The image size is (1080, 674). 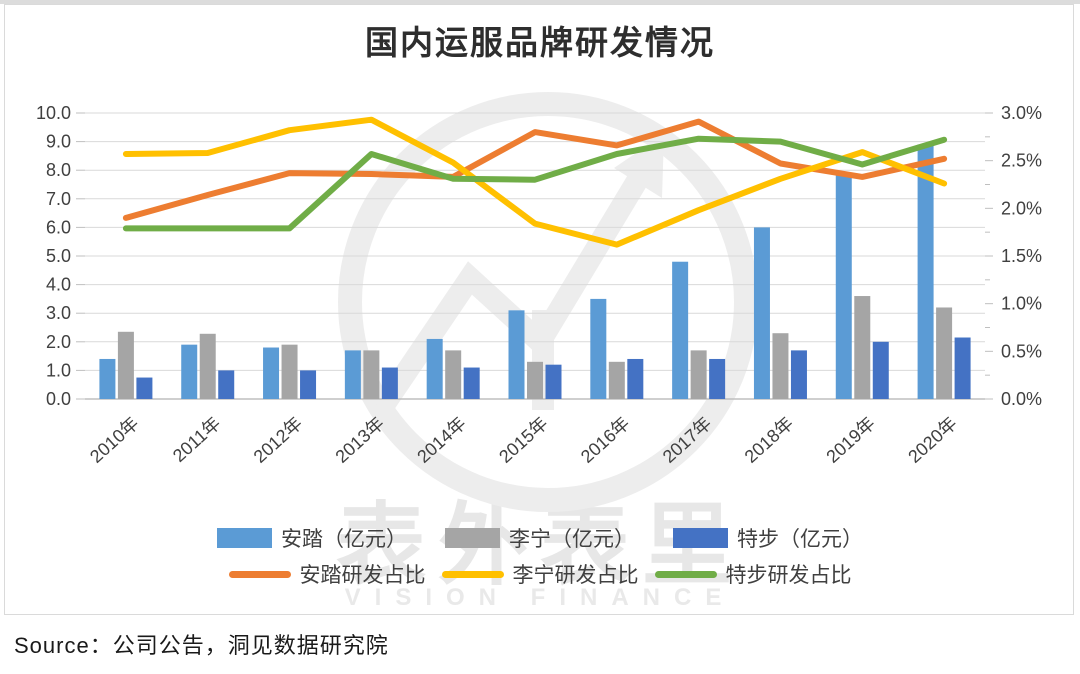 I want to click on source-text: Source：公司公告，洞见数据研究院, so click(x=201, y=645).